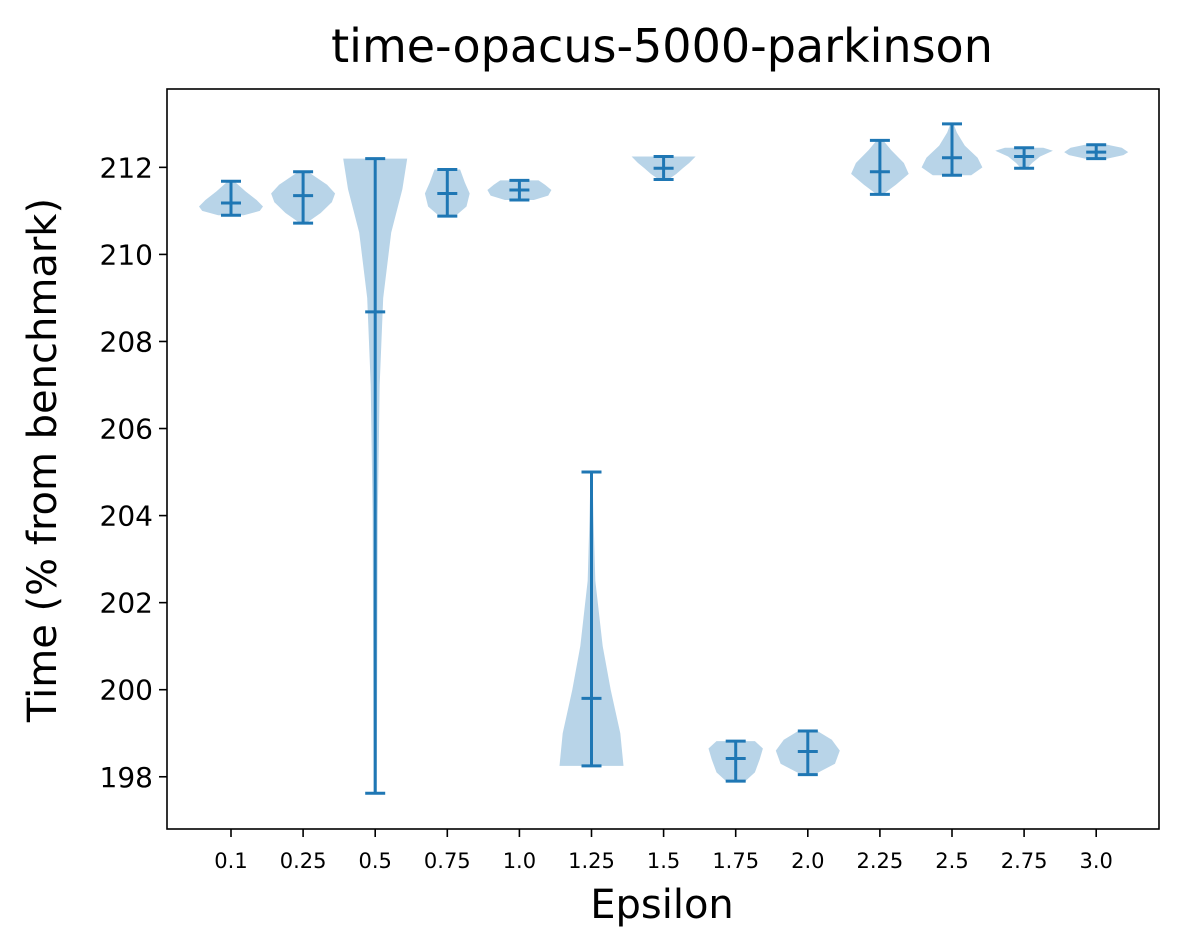  I want to click on violin-0.5, so click(375, 476).